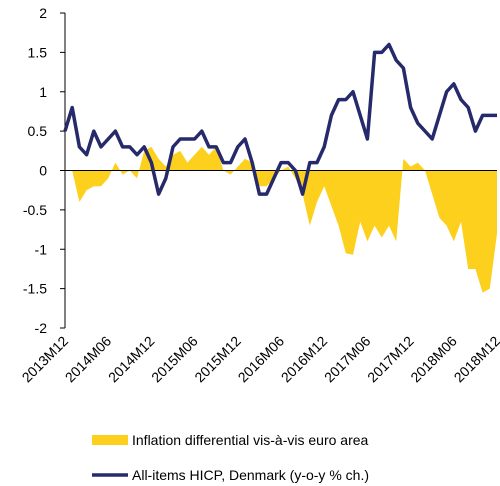 This screenshot has width=500, height=486. I want to click on y-tick-label: 1.5, so click(38, 52).